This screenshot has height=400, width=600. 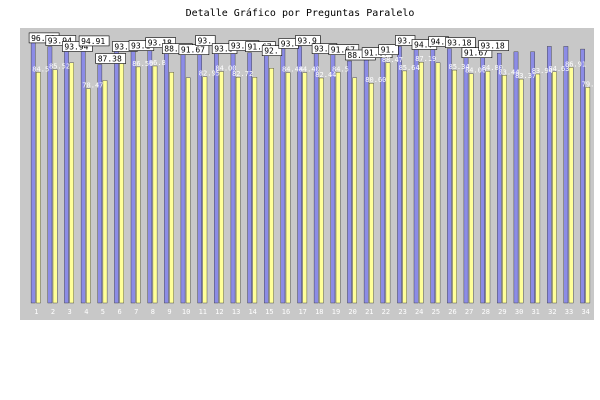 What do you see at coordinates (386, 312) in the screenshot?
I see `x-tick-label: 22` at bounding box center [386, 312].